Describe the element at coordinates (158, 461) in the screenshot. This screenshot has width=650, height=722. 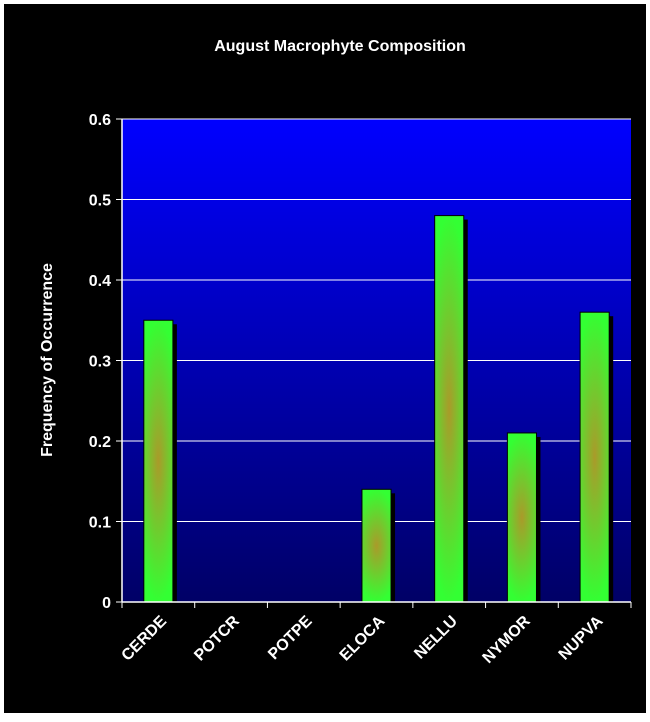
I see `bar-cerde` at that location.